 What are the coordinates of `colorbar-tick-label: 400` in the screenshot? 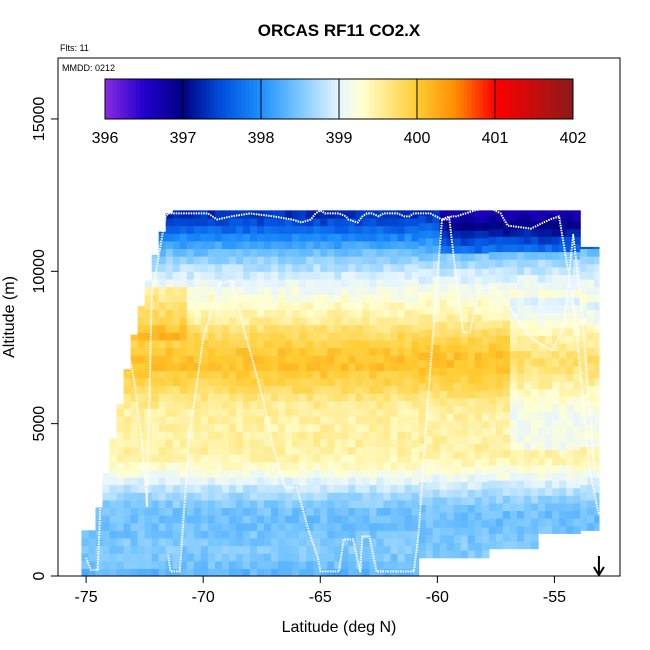 It's located at (417, 138).